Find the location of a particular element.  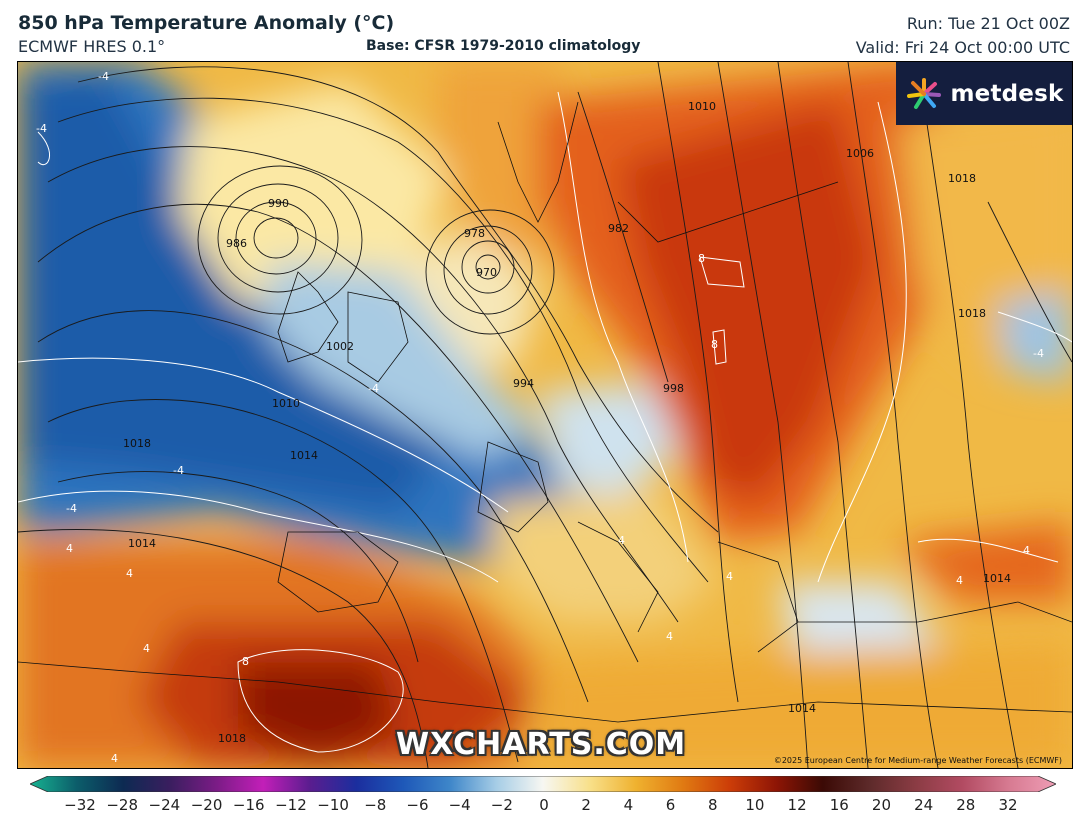

colorbar-tick-label: −28 is located at coordinates (122, 805).